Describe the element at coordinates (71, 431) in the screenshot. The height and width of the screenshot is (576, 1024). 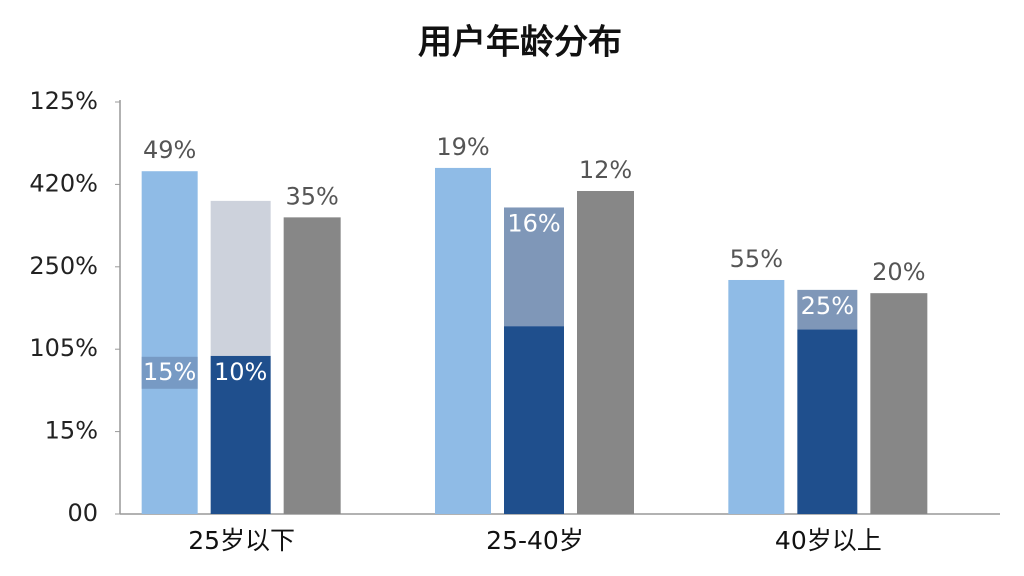
I see `y-tick-label: 15%` at that location.